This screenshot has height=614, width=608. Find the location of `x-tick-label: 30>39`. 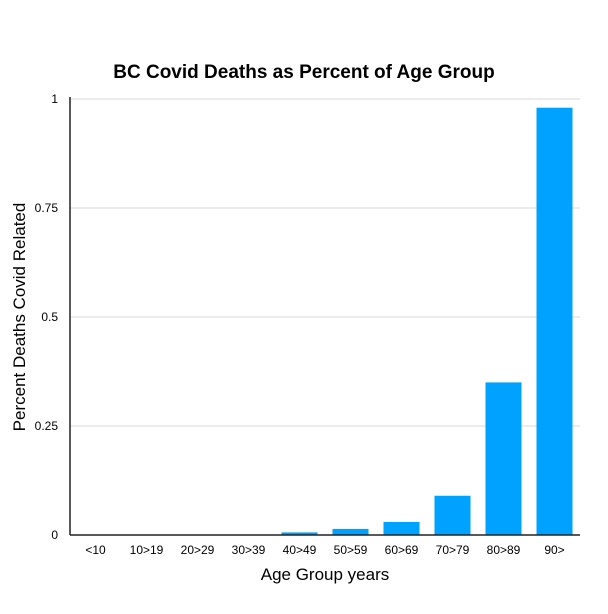

x-tick-label: 30>39 is located at coordinates (249, 550).